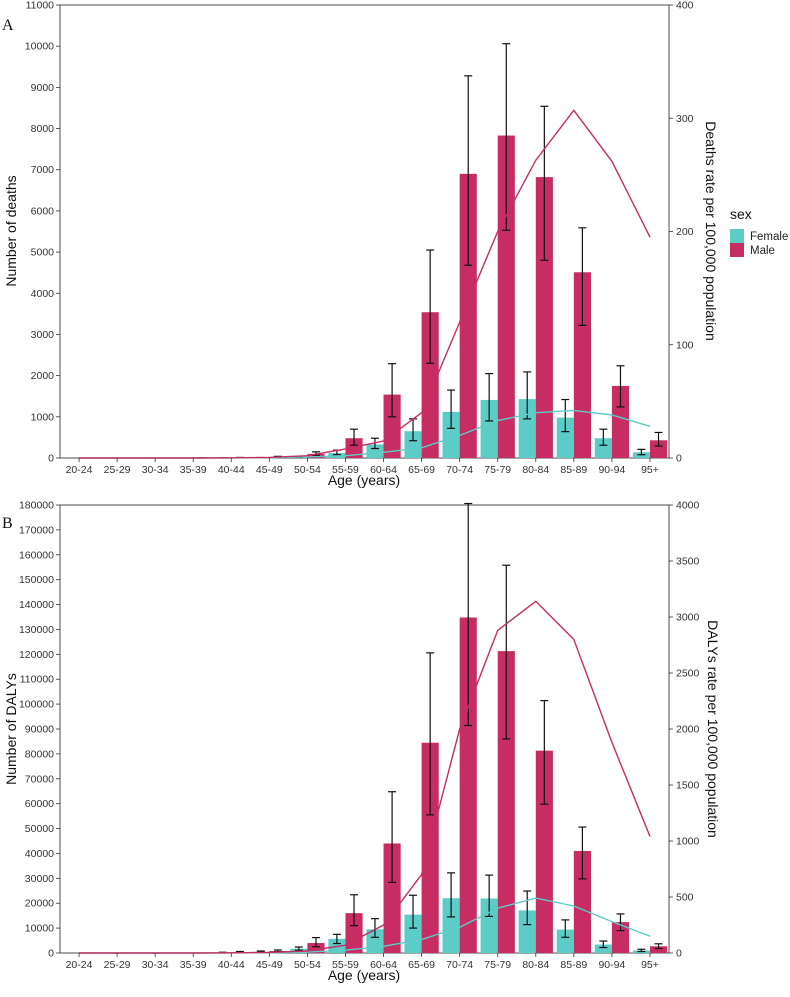 The width and height of the screenshot is (790, 997). I want to click on legend-label-female: Female, so click(769, 237).